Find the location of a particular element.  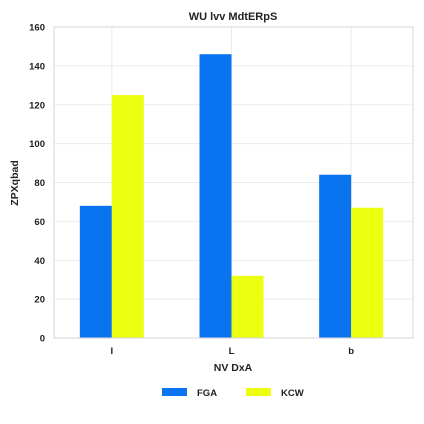

y-tick-label: 60 is located at coordinates (39, 222).